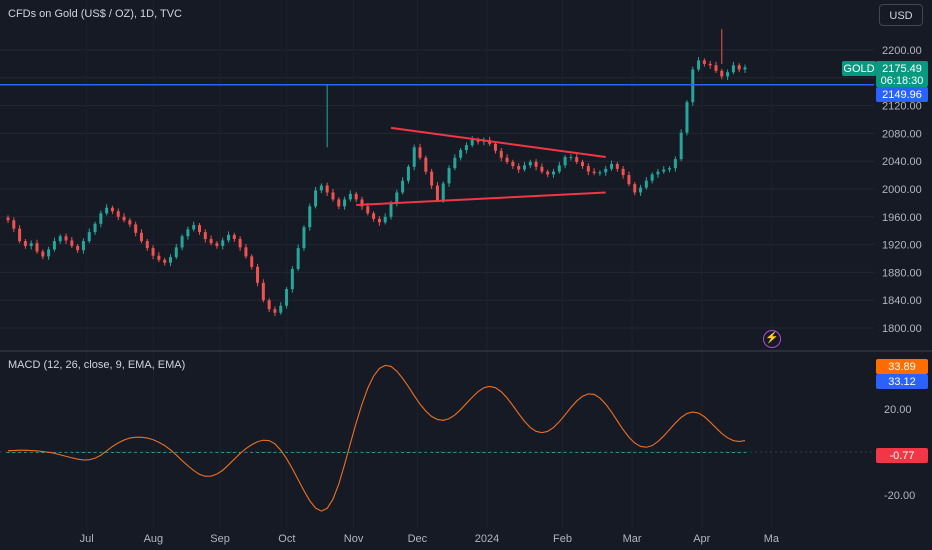 This screenshot has height=550, width=932. What do you see at coordinates (772, 539) in the screenshot?
I see `time-tick-label: Ma` at bounding box center [772, 539].